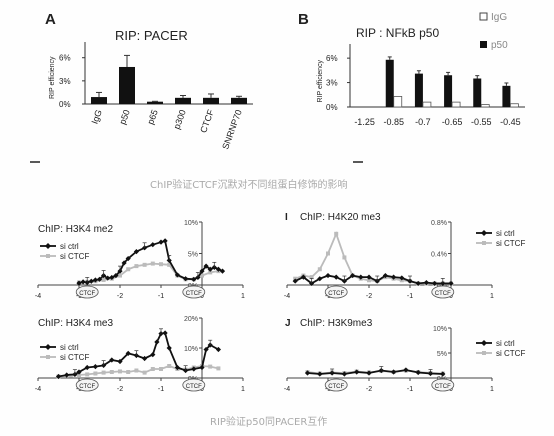  I want to click on category-label: -0.65, so click(452, 122).